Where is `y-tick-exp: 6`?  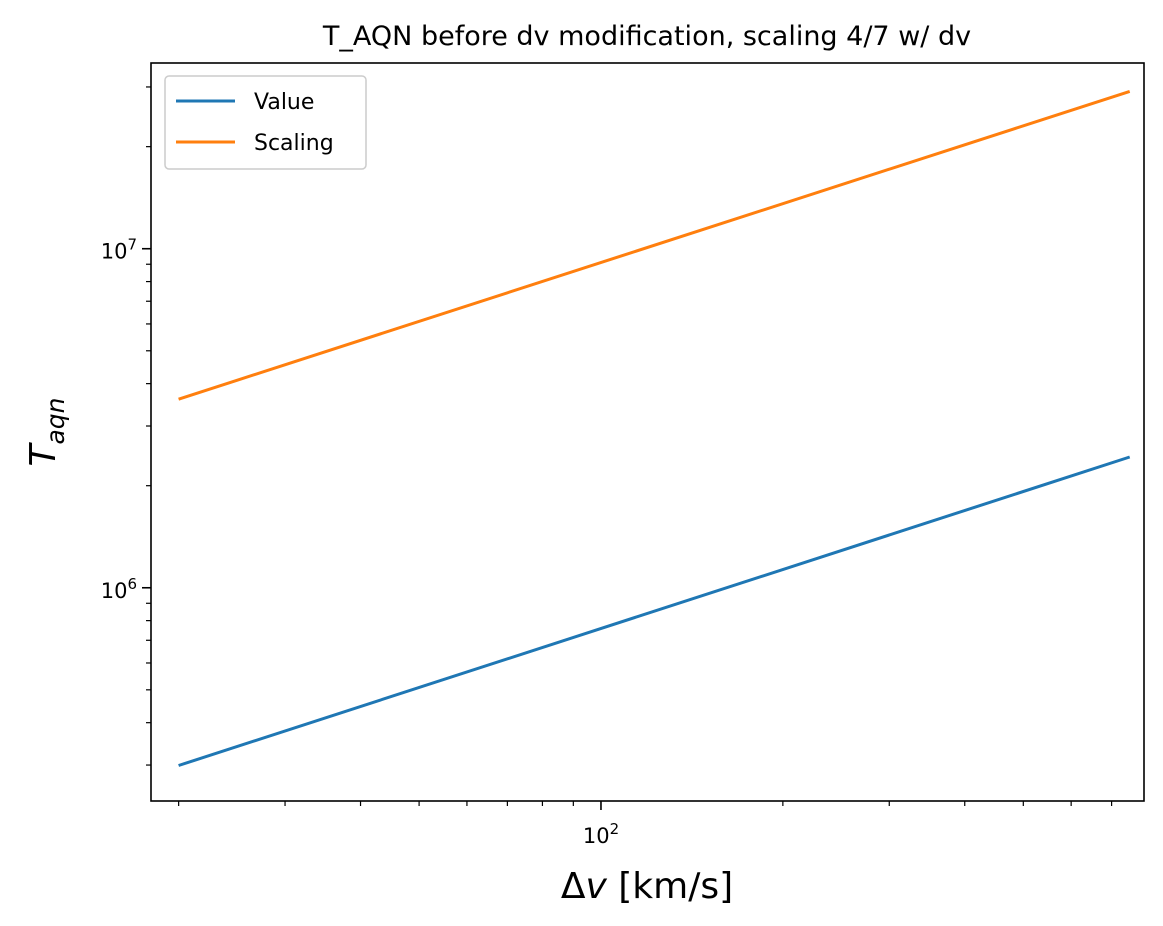 y-tick-exp: 6 is located at coordinates (132, 584).